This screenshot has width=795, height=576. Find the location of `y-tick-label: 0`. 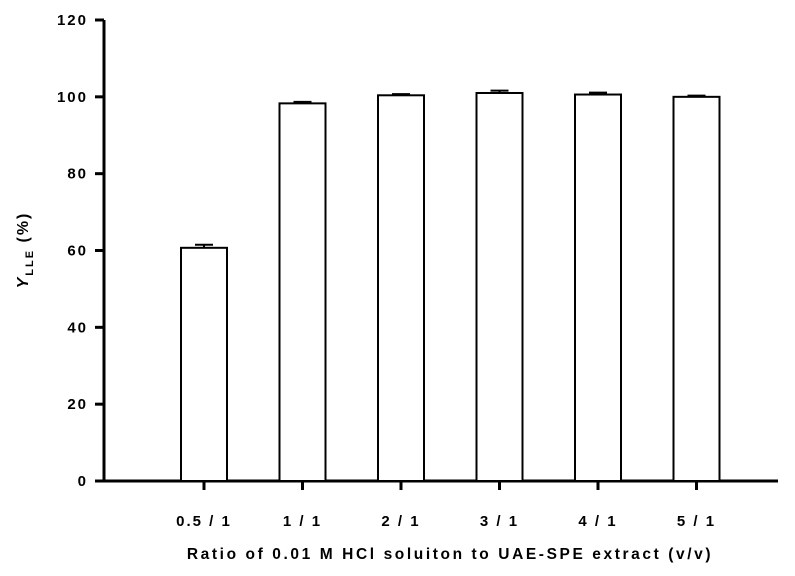

y-tick-label: 0 is located at coordinates (83, 481).